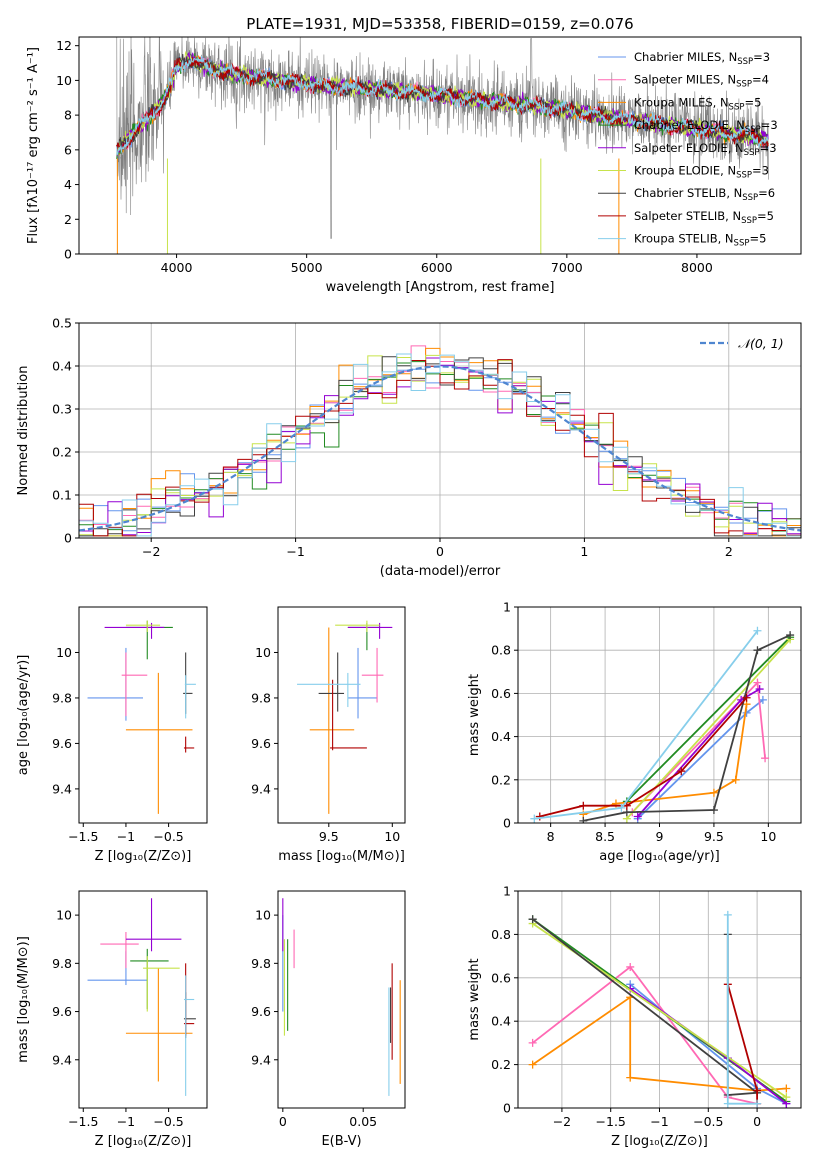 The height and width of the screenshot is (1170, 819). Describe the element at coordinates (68, 115) in the screenshot. I see `y-tick-label: 8` at that location.